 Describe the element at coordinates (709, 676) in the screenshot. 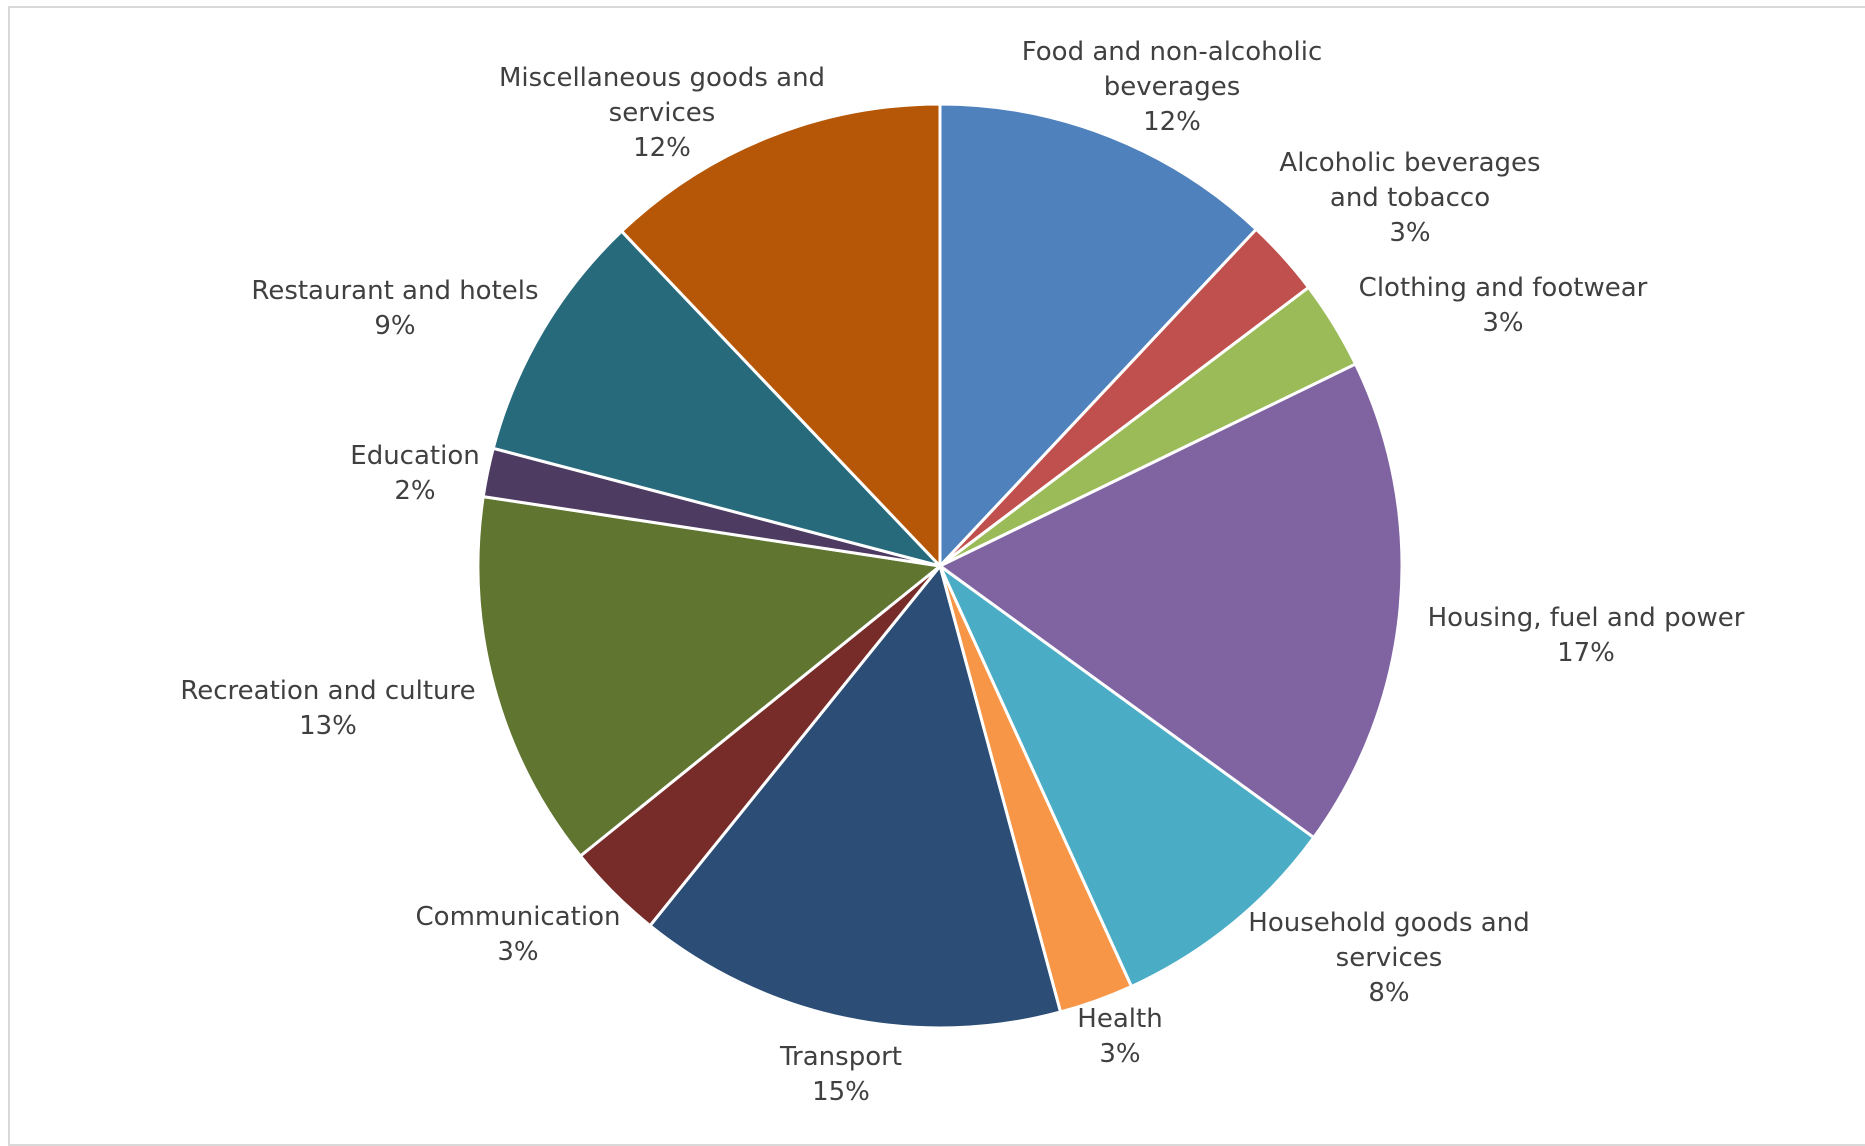

I see `pie-slice-recreation-and-culture` at that location.